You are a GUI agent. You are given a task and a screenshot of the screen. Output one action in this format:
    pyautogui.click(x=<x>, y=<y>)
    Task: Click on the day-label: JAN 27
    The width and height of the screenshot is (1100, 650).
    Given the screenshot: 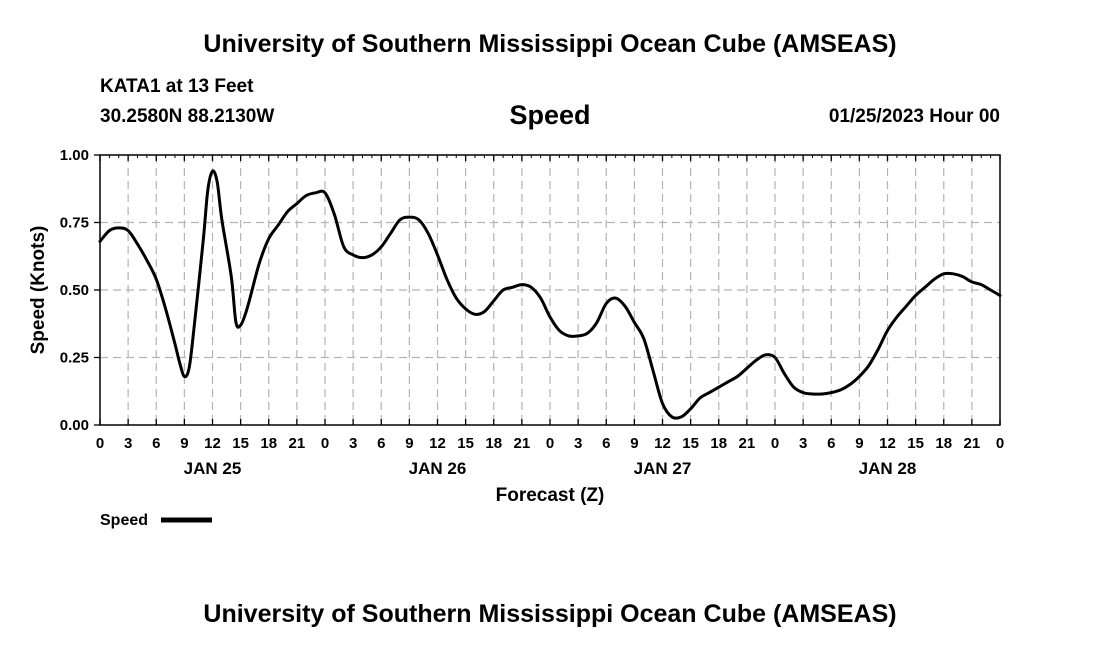 What is the action you would take?
    pyautogui.click(x=663, y=468)
    